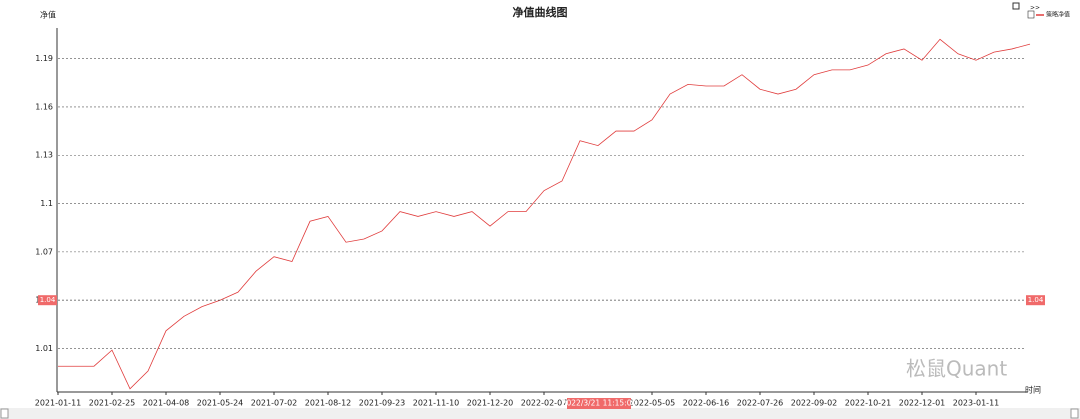 Image resolution: width=1080 pixels, height=419 pixels. I want to click on x-tick-label: 2023-01-11, so click(976, 403).